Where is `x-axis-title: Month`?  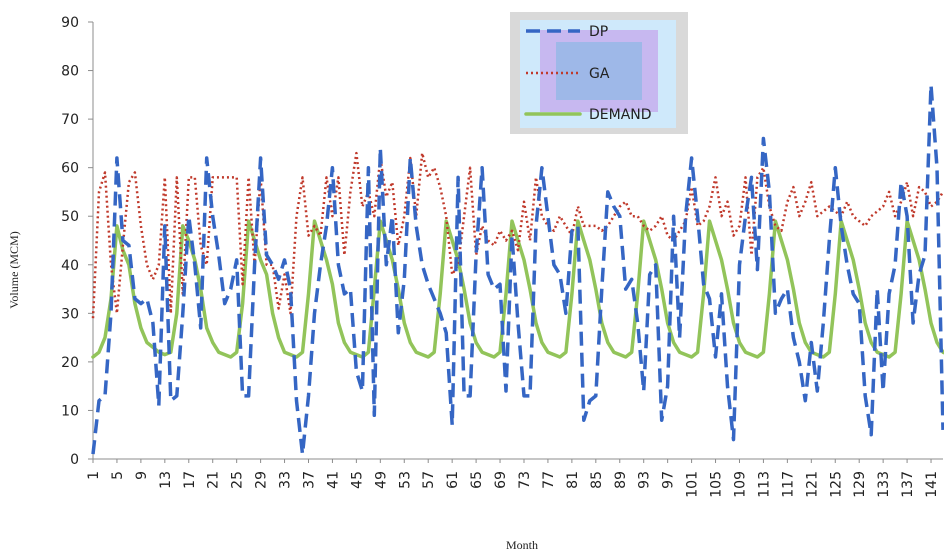
x-axis-title: Month is located at coordinates (522, 545).